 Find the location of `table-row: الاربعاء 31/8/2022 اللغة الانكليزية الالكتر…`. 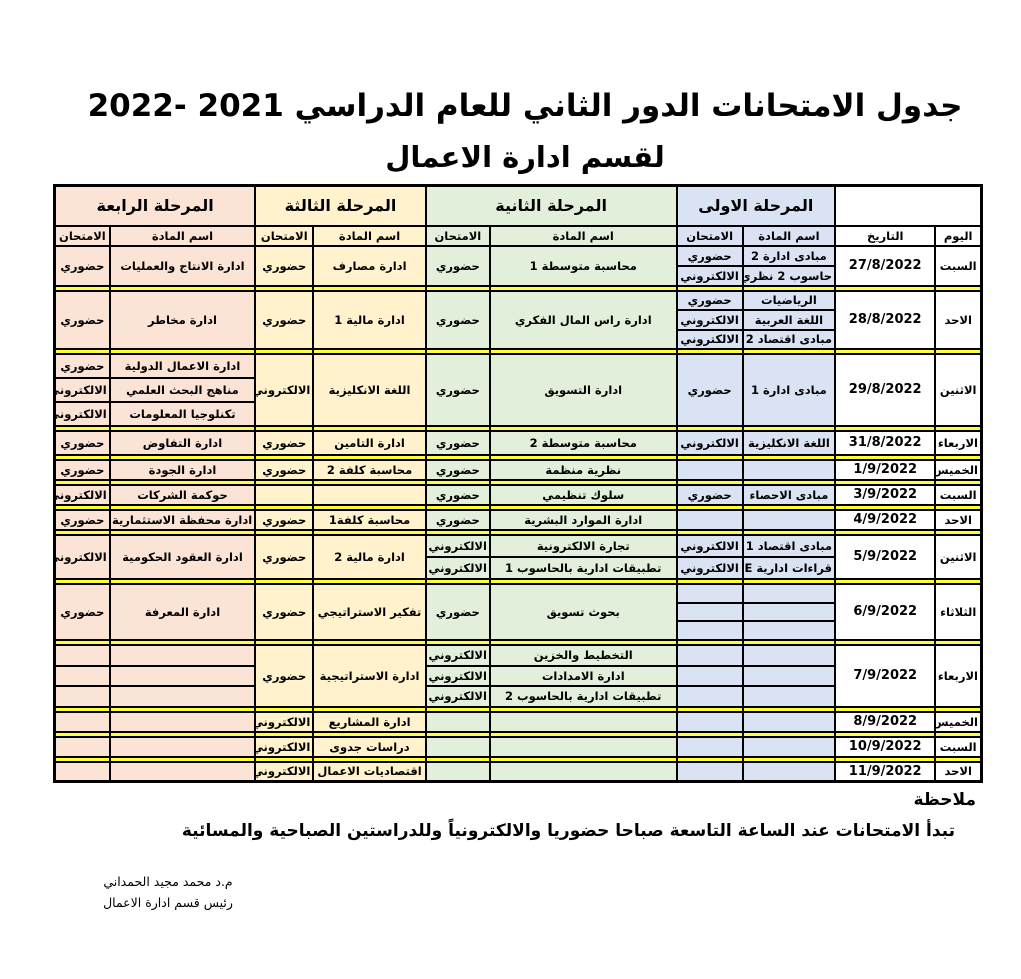

table-row: الاربعاء 31/8/2022 اللغة الانكليزية الالكتر… is located at coordinates (518, 442).